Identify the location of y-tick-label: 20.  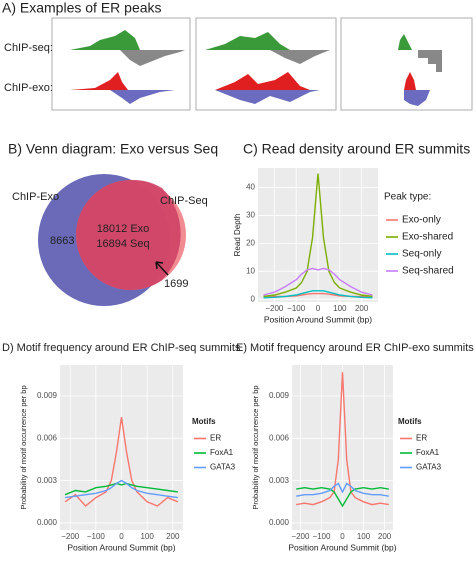
(250, 242).